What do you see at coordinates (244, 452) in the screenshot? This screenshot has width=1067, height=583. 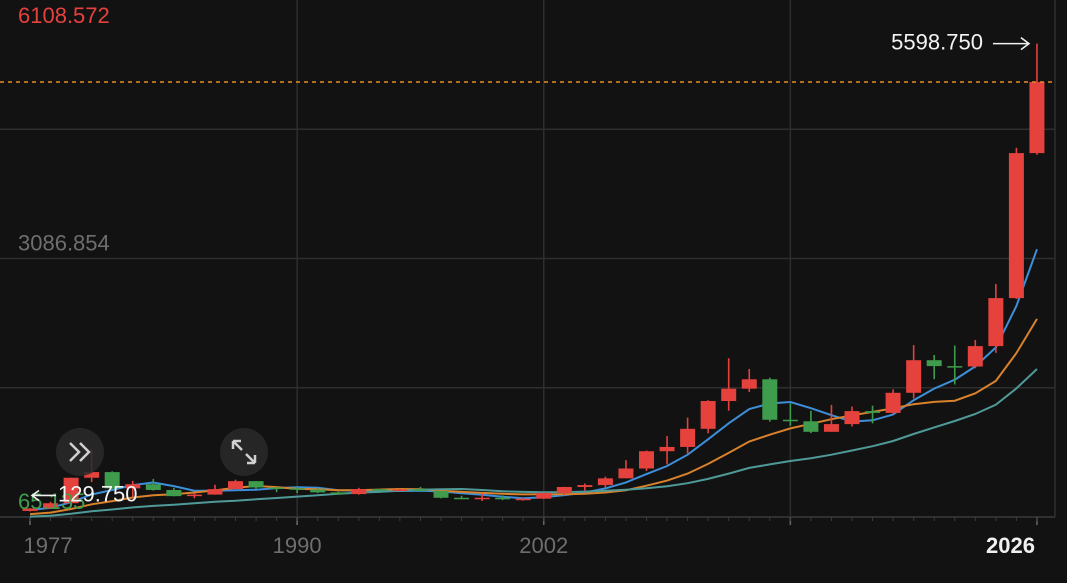 I see `expand-button` at bounding box center [244, 452].